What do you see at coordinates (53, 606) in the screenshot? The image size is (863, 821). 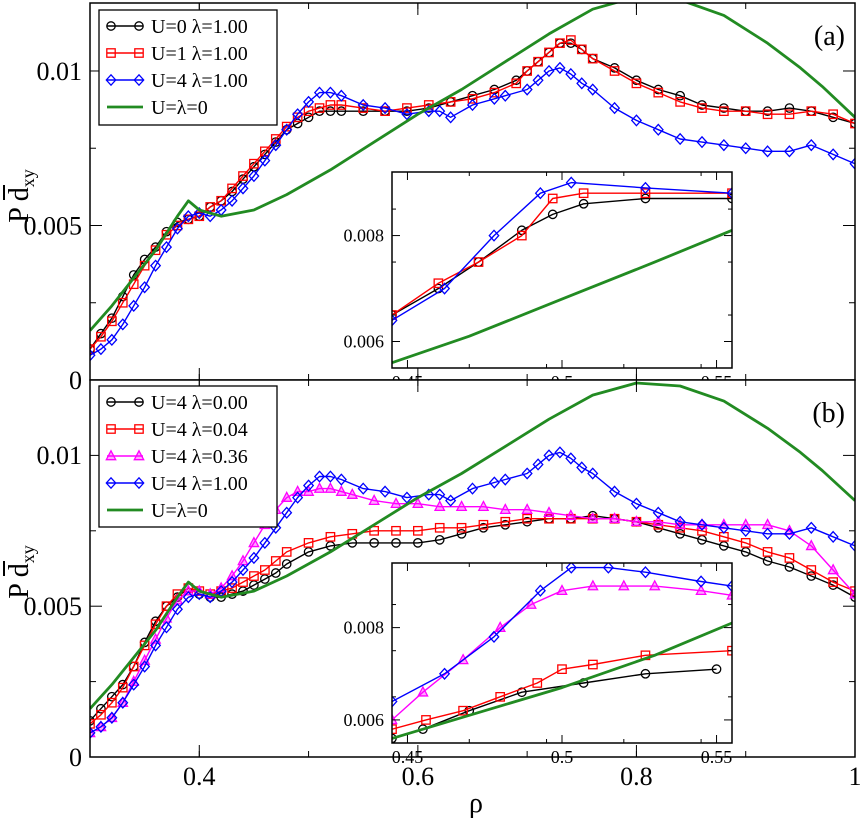 I see `panel-b-y-tick-label: 0.005` at bounding box center [53, 606].